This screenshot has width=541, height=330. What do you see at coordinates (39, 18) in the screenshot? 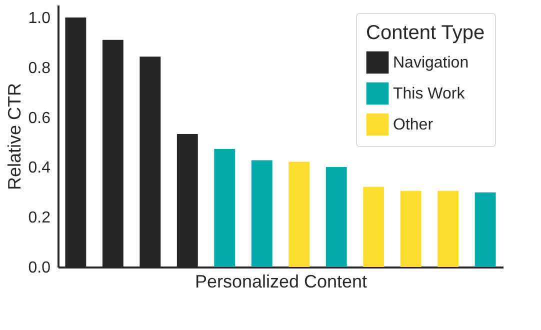
I see `y-tick-label: 1.0` at bounding box center [39, 18].